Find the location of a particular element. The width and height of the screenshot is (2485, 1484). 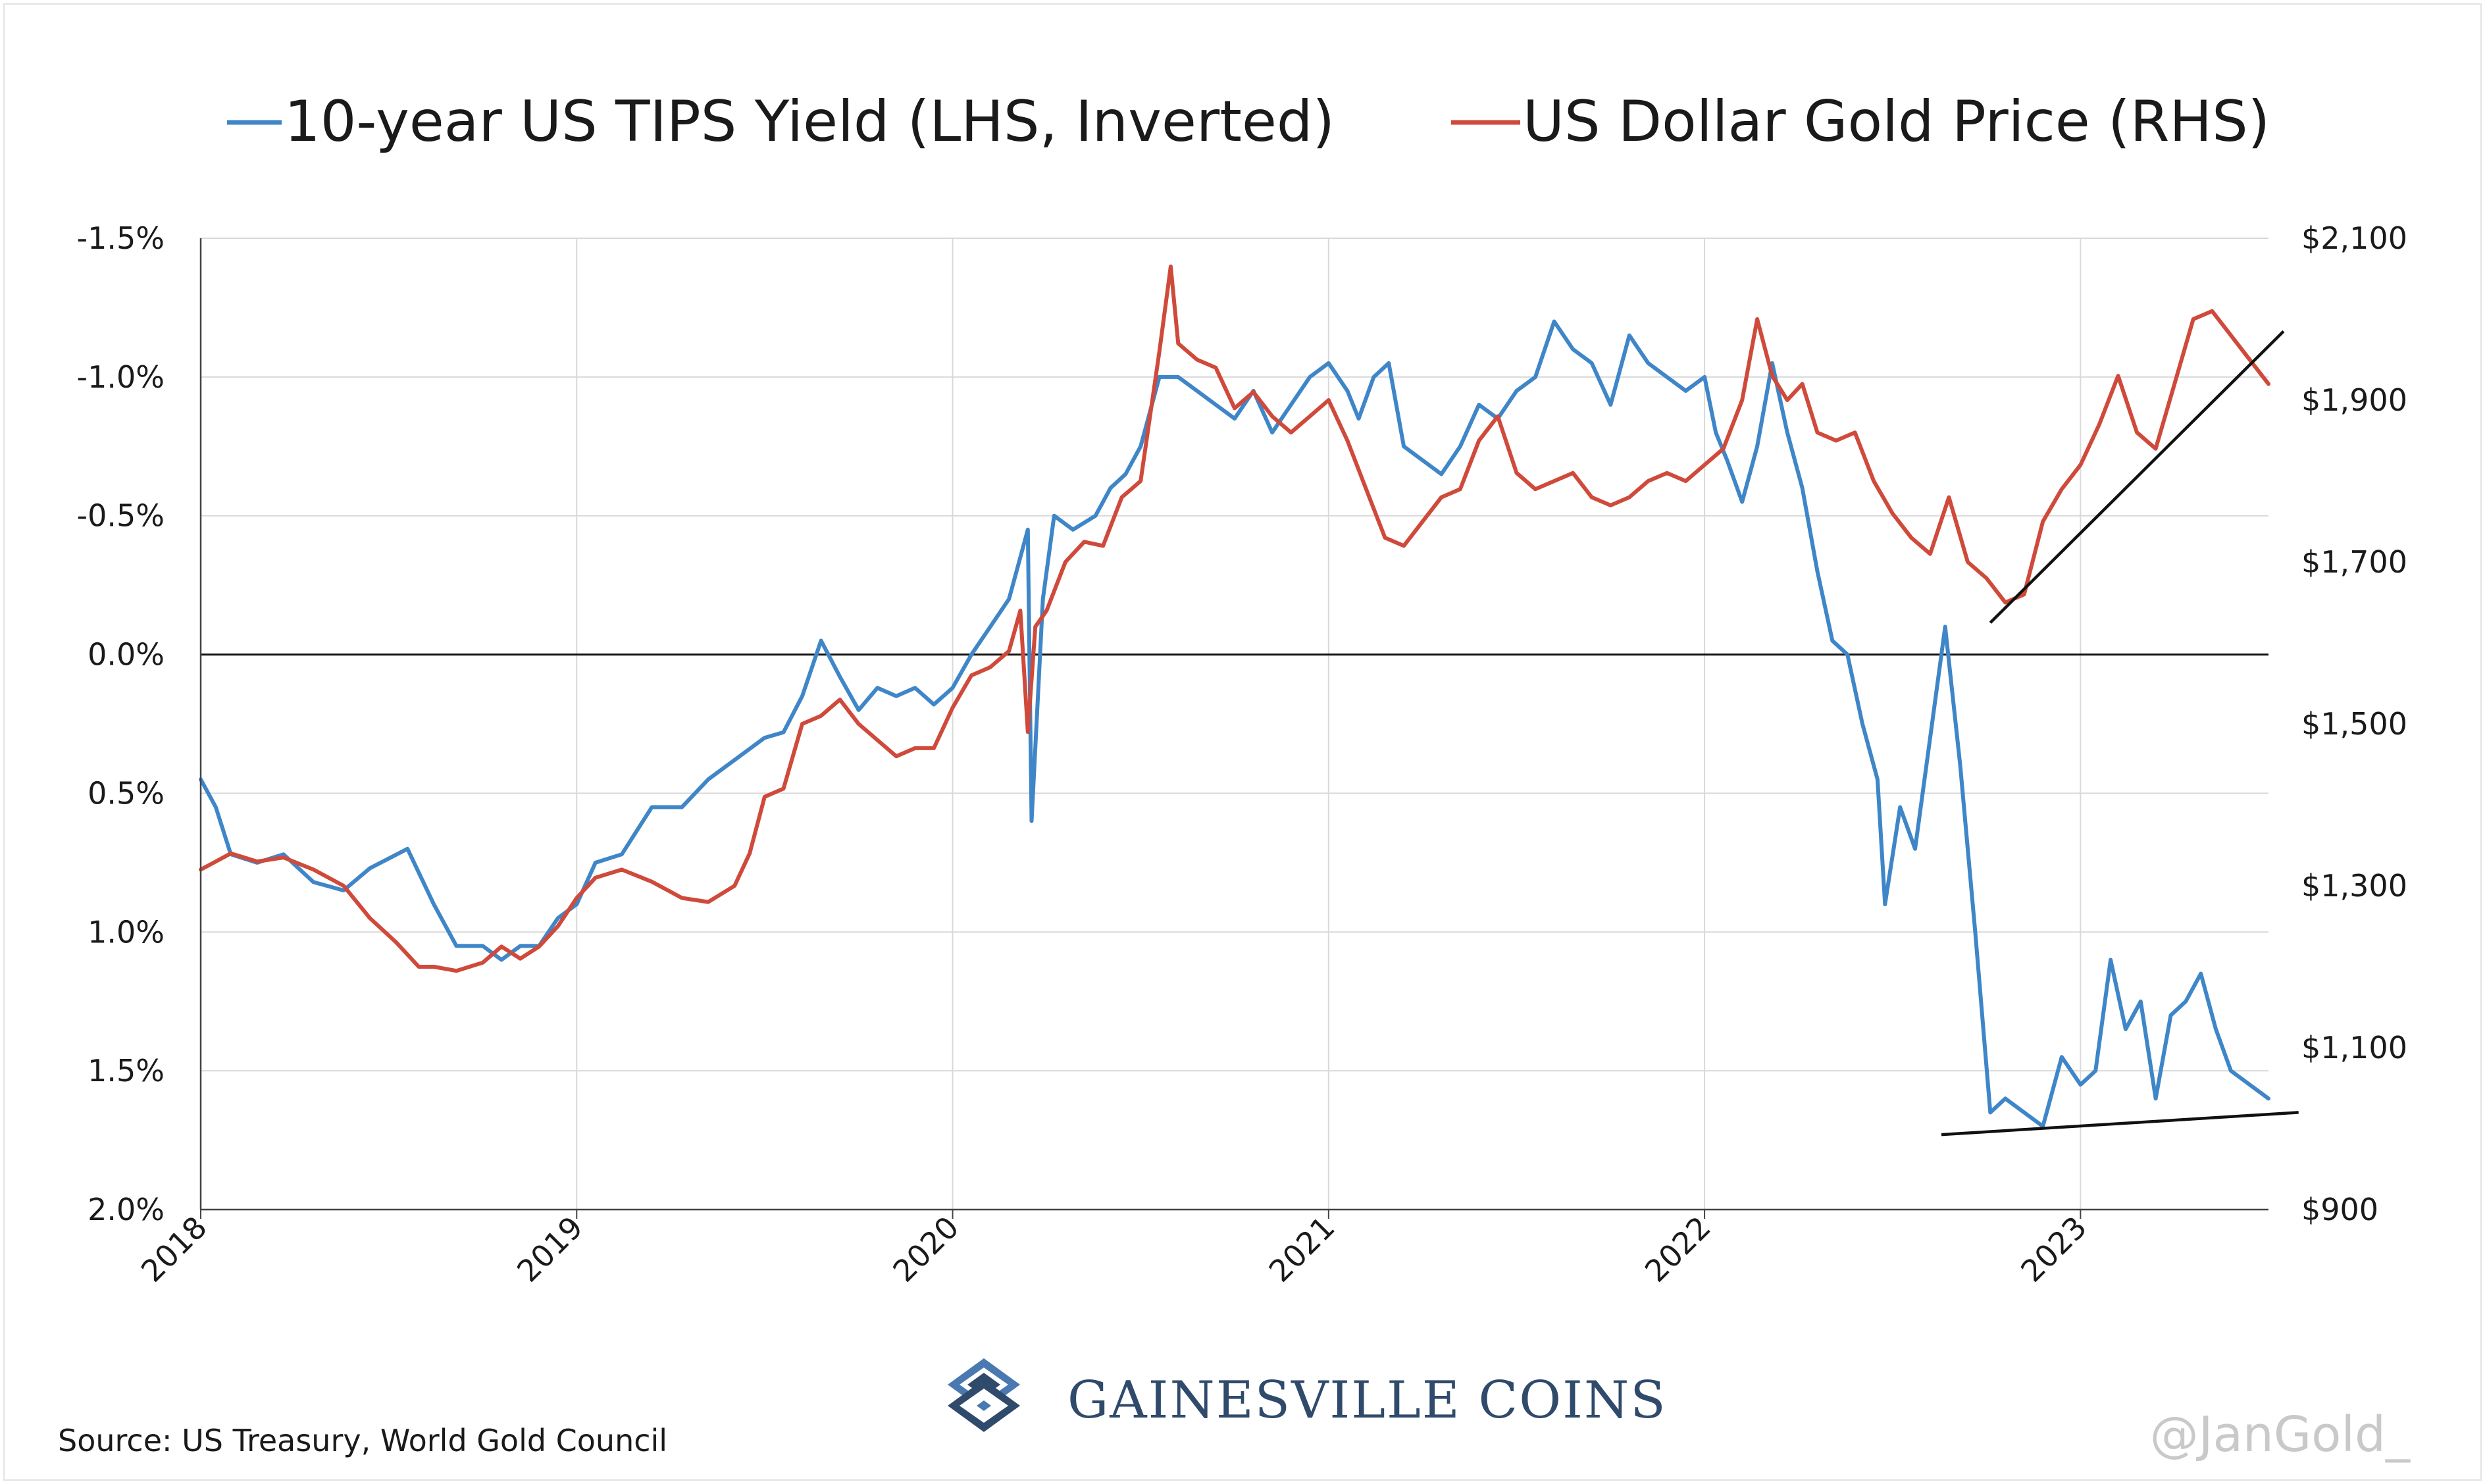

y-right-tick-label: $1,100 is located at coordinates (2354, 1047).